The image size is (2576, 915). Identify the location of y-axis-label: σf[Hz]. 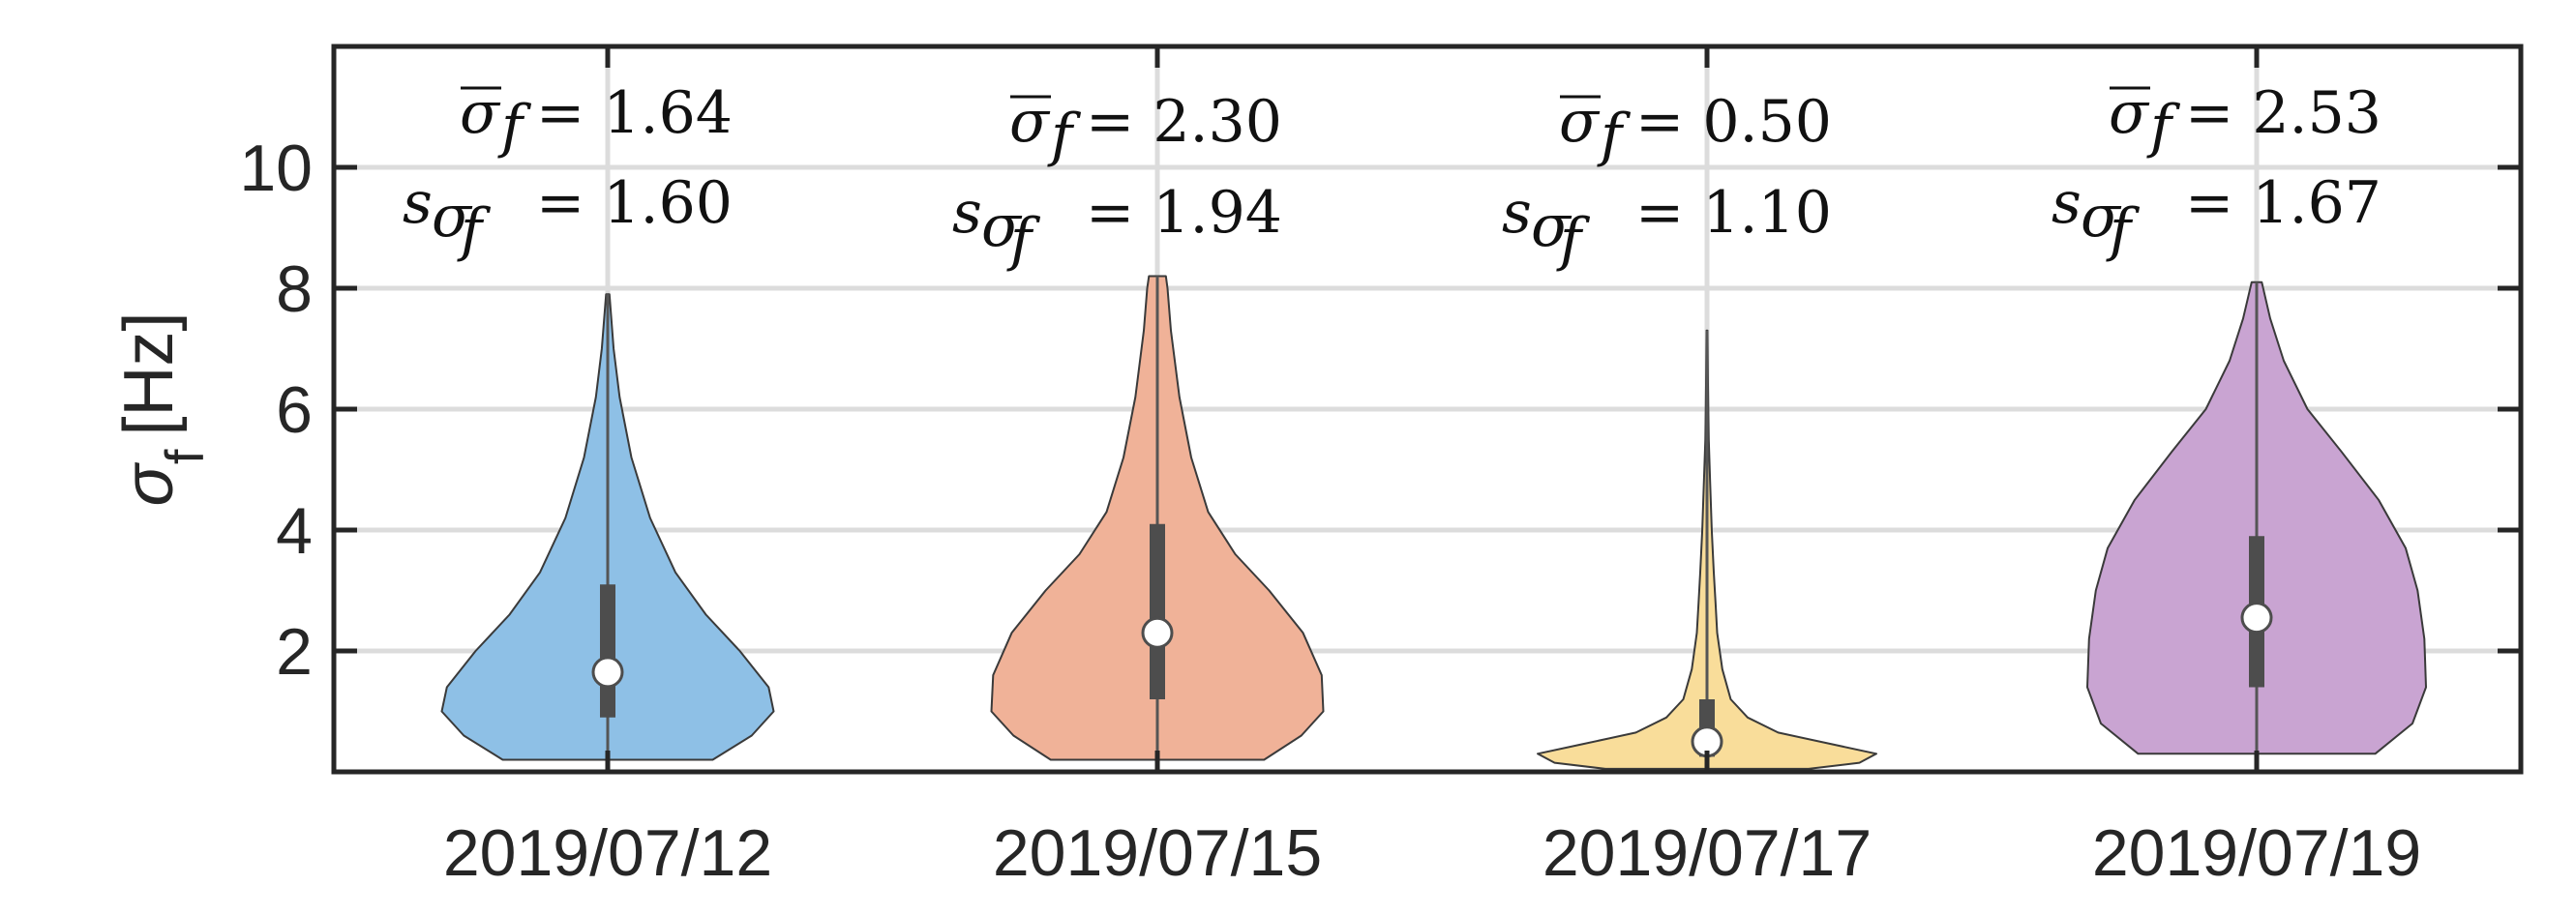
(162, 409).